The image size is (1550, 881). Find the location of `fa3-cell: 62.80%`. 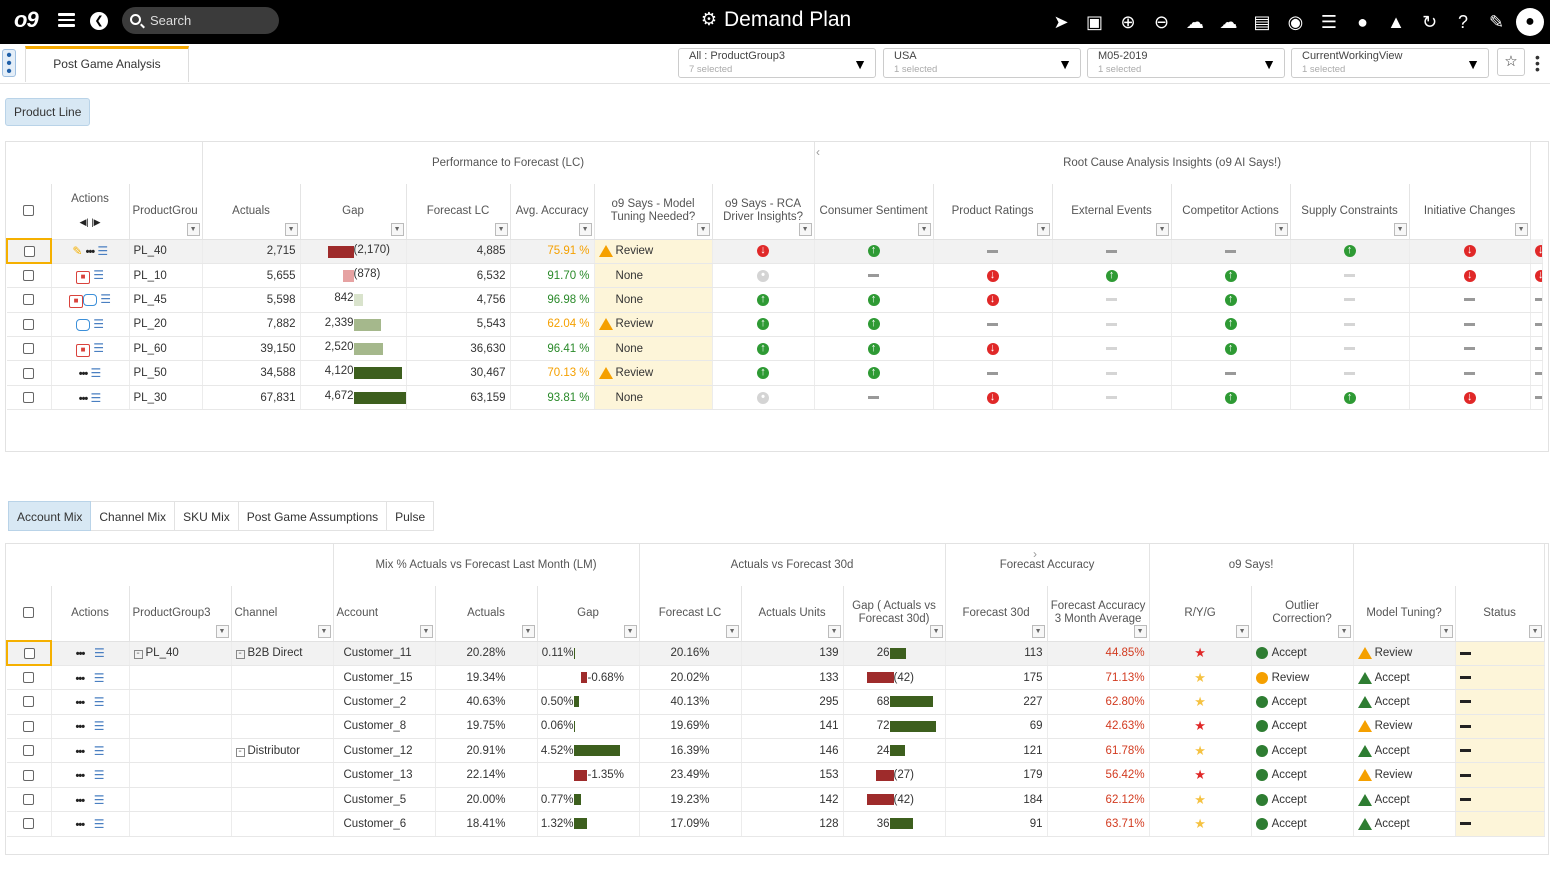

fa3-cell: 62.80% is located at coordinates (1098, 702).